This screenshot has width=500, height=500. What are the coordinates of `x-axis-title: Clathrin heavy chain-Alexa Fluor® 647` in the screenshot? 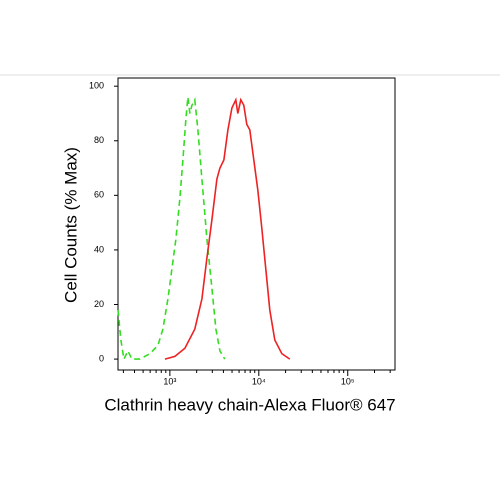 It's located at (249, 404).